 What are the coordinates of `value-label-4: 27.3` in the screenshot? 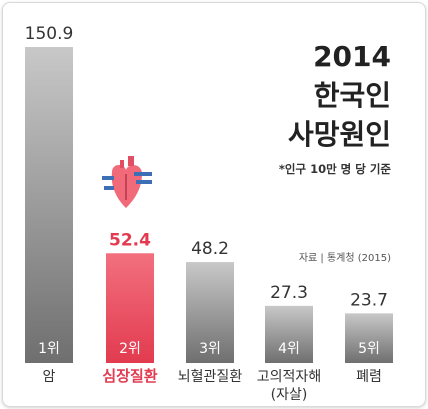 It's located at (289, 293).